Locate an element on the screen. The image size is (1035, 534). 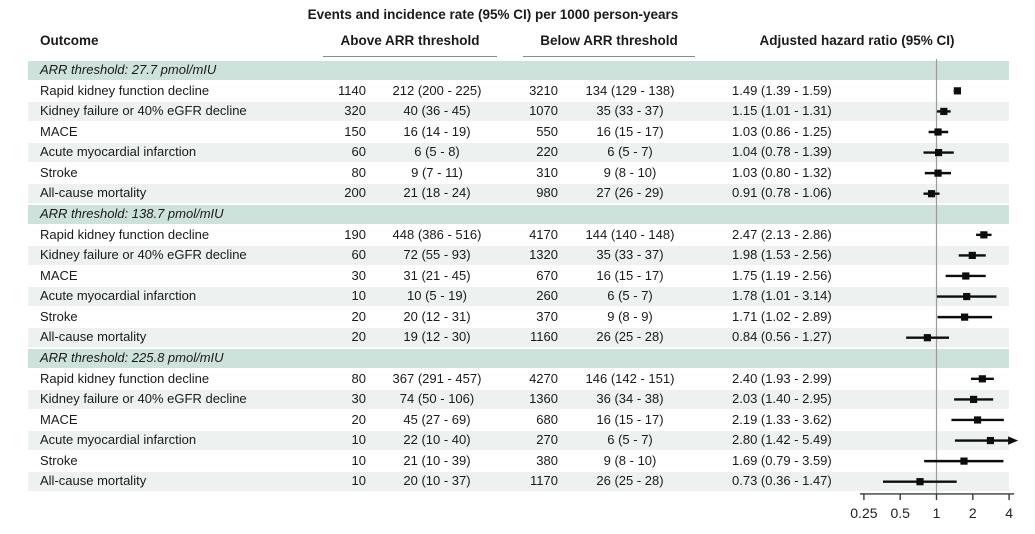
rate-above-cell: 10 (5 - 19) is located at coordinates (437, 296).